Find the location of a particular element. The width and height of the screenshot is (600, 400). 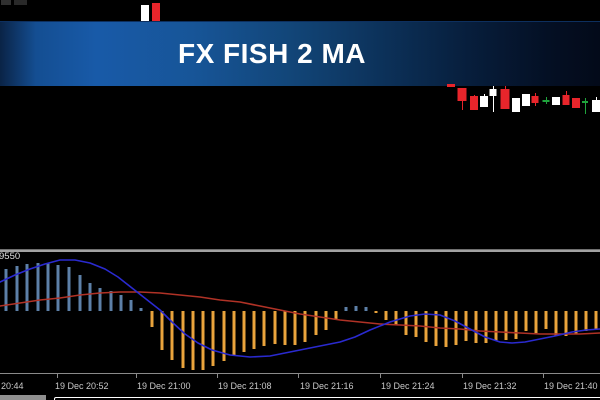

time-axis-line is located at coordinates (300, 373).